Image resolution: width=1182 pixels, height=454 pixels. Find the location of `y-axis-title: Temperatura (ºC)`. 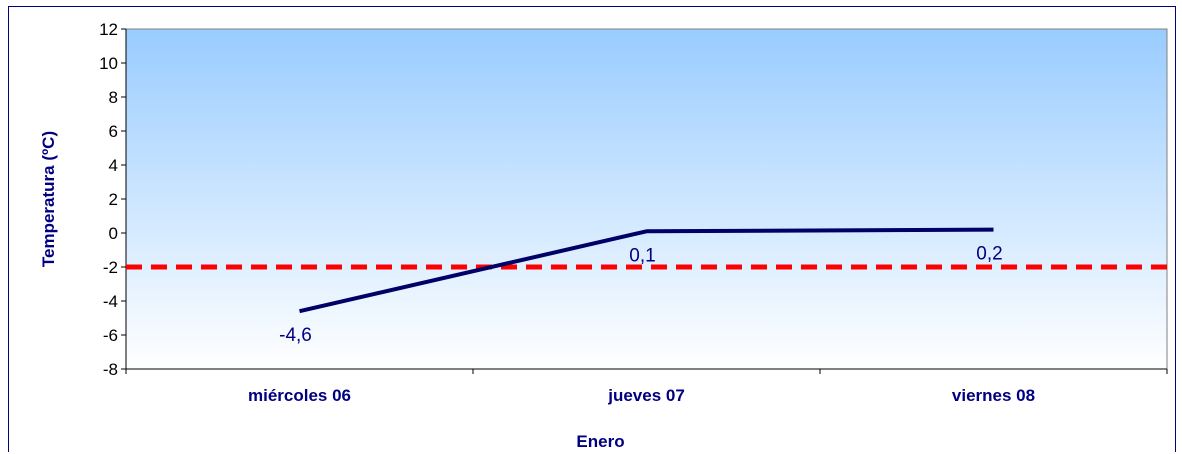

y-axis-title: Temperatura (ºC) is located at coordinates (48, 199).